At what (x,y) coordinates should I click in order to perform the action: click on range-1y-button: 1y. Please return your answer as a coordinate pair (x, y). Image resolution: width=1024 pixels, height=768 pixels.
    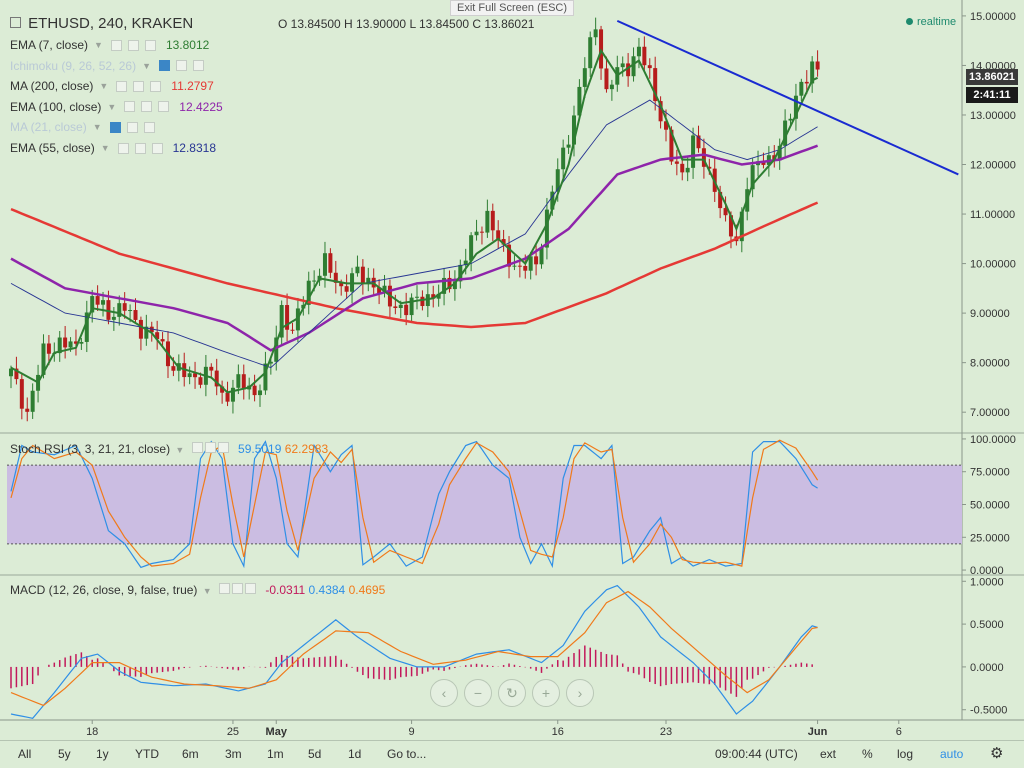
    Looking at the image, I should click on (102, 754).